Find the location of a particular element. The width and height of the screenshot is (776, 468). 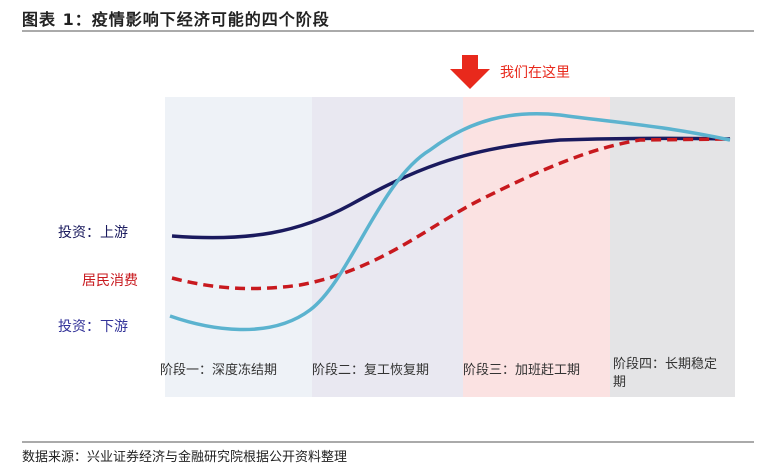

arrow is located at coordinates (470, 72).